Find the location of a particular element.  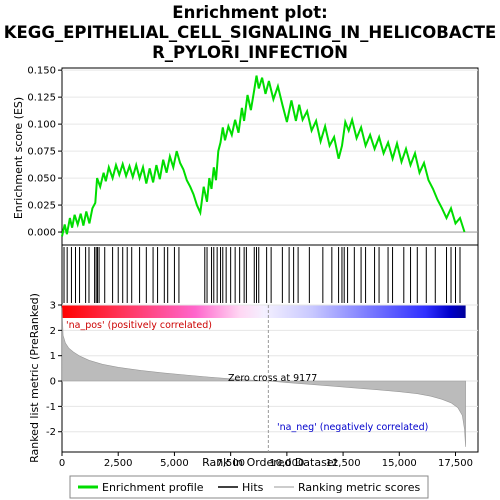

plot-title-line-1: Enrichment plot: is located at coordinates (249, 12).